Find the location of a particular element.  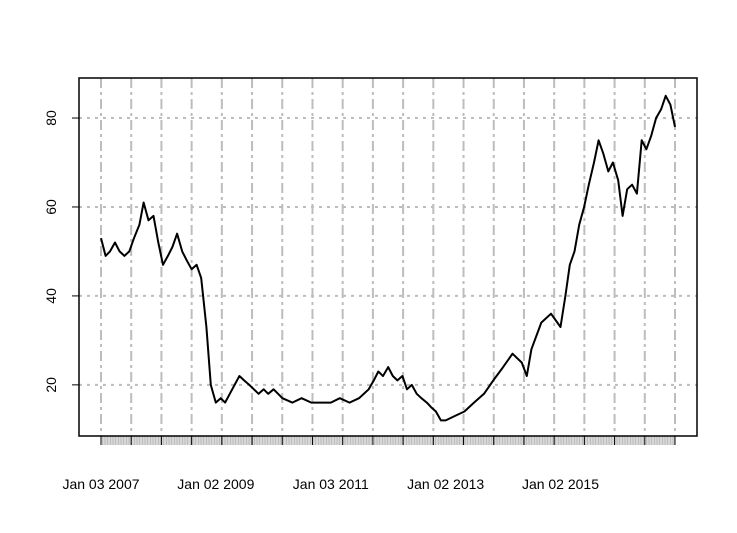

y-tick-label: 60 is located at coordinates (51, 207).